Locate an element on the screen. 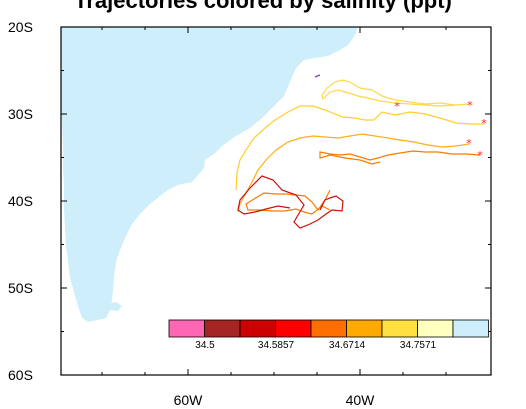 The image size is (526, 409). colorbar-label: 34.5 is located at coordinates (205, 345).